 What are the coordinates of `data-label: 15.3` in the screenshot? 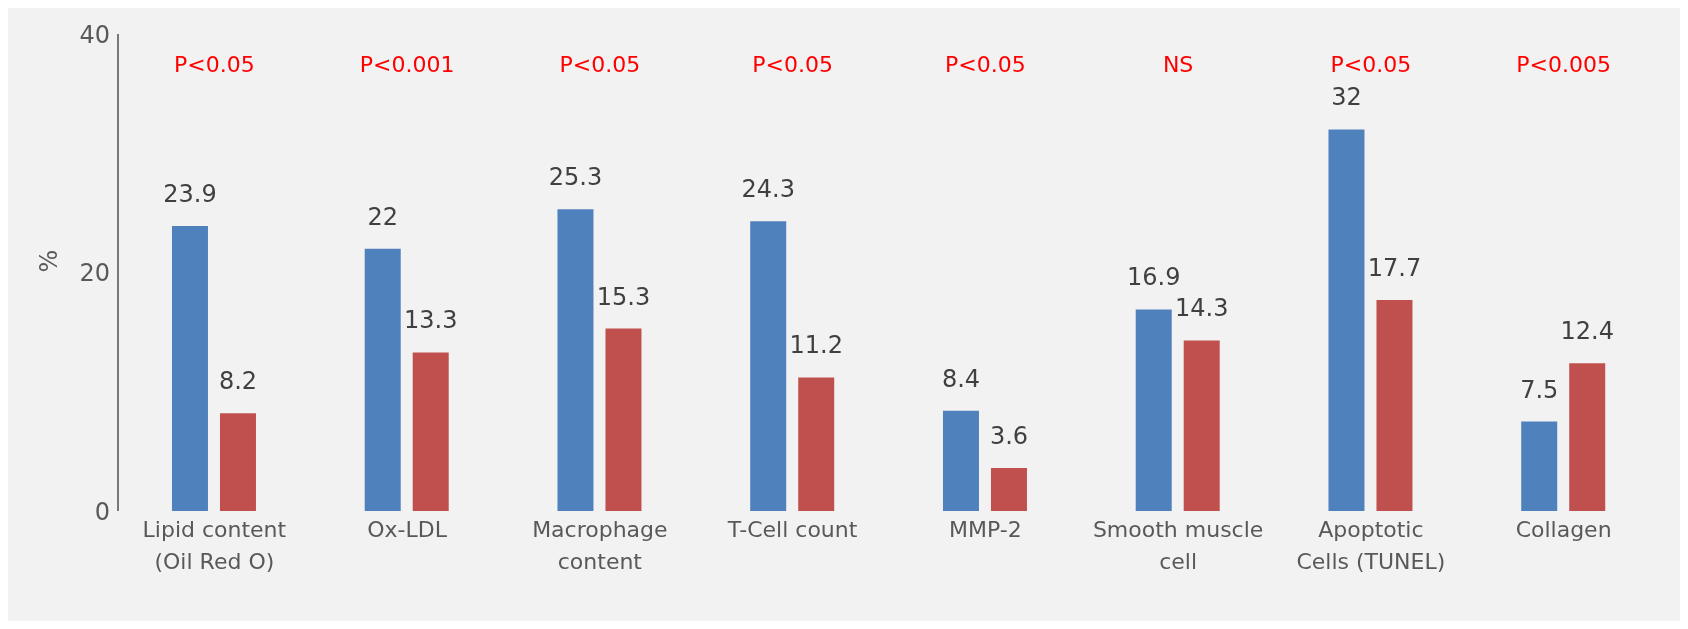 It's located at (623, 296).